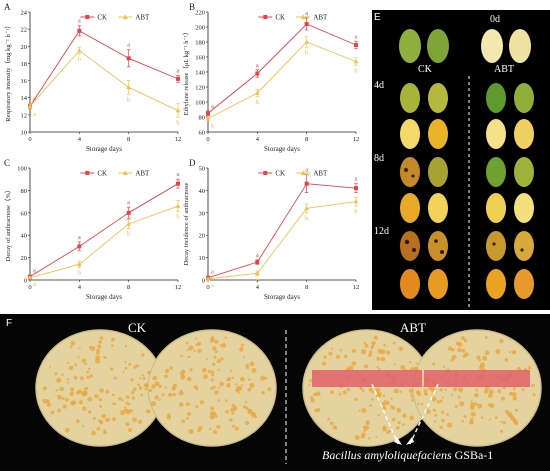  Describe the element at coordinates (202, 258) in the screenshot. I see `y-tick-label: 10` at that location.